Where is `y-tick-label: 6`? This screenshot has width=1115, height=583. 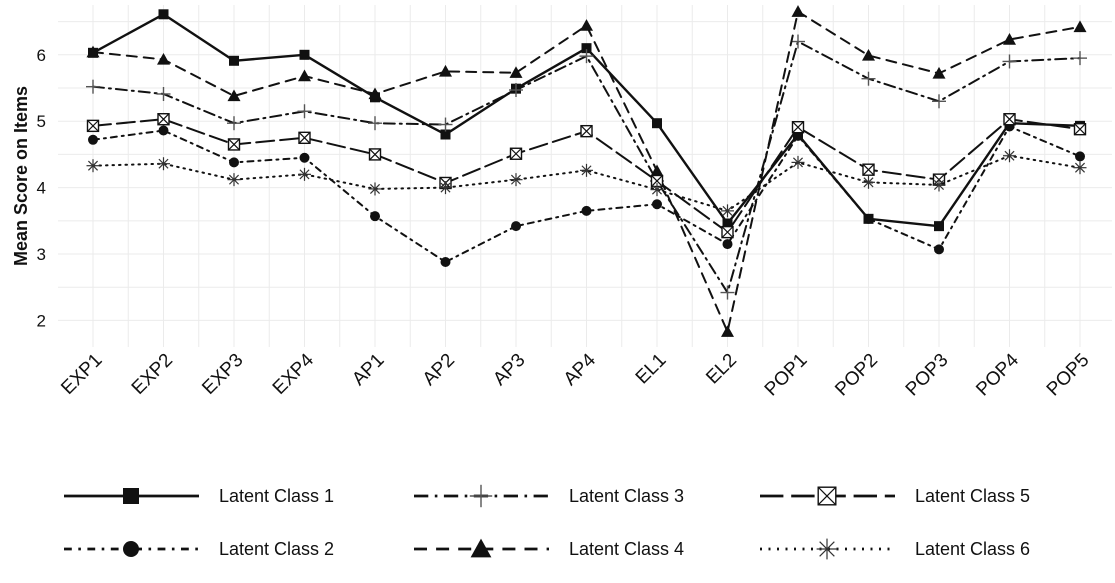
y-tick-label: 6 is located at coordinates (41, 55).